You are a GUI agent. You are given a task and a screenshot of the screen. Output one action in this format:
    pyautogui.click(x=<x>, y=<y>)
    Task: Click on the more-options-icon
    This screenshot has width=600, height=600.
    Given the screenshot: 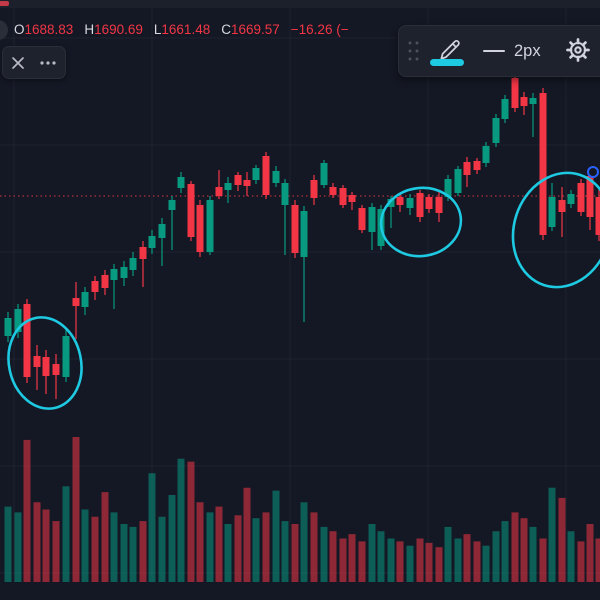 What is the action you would take?
    pyautogui.click(x=48, y=62)
    